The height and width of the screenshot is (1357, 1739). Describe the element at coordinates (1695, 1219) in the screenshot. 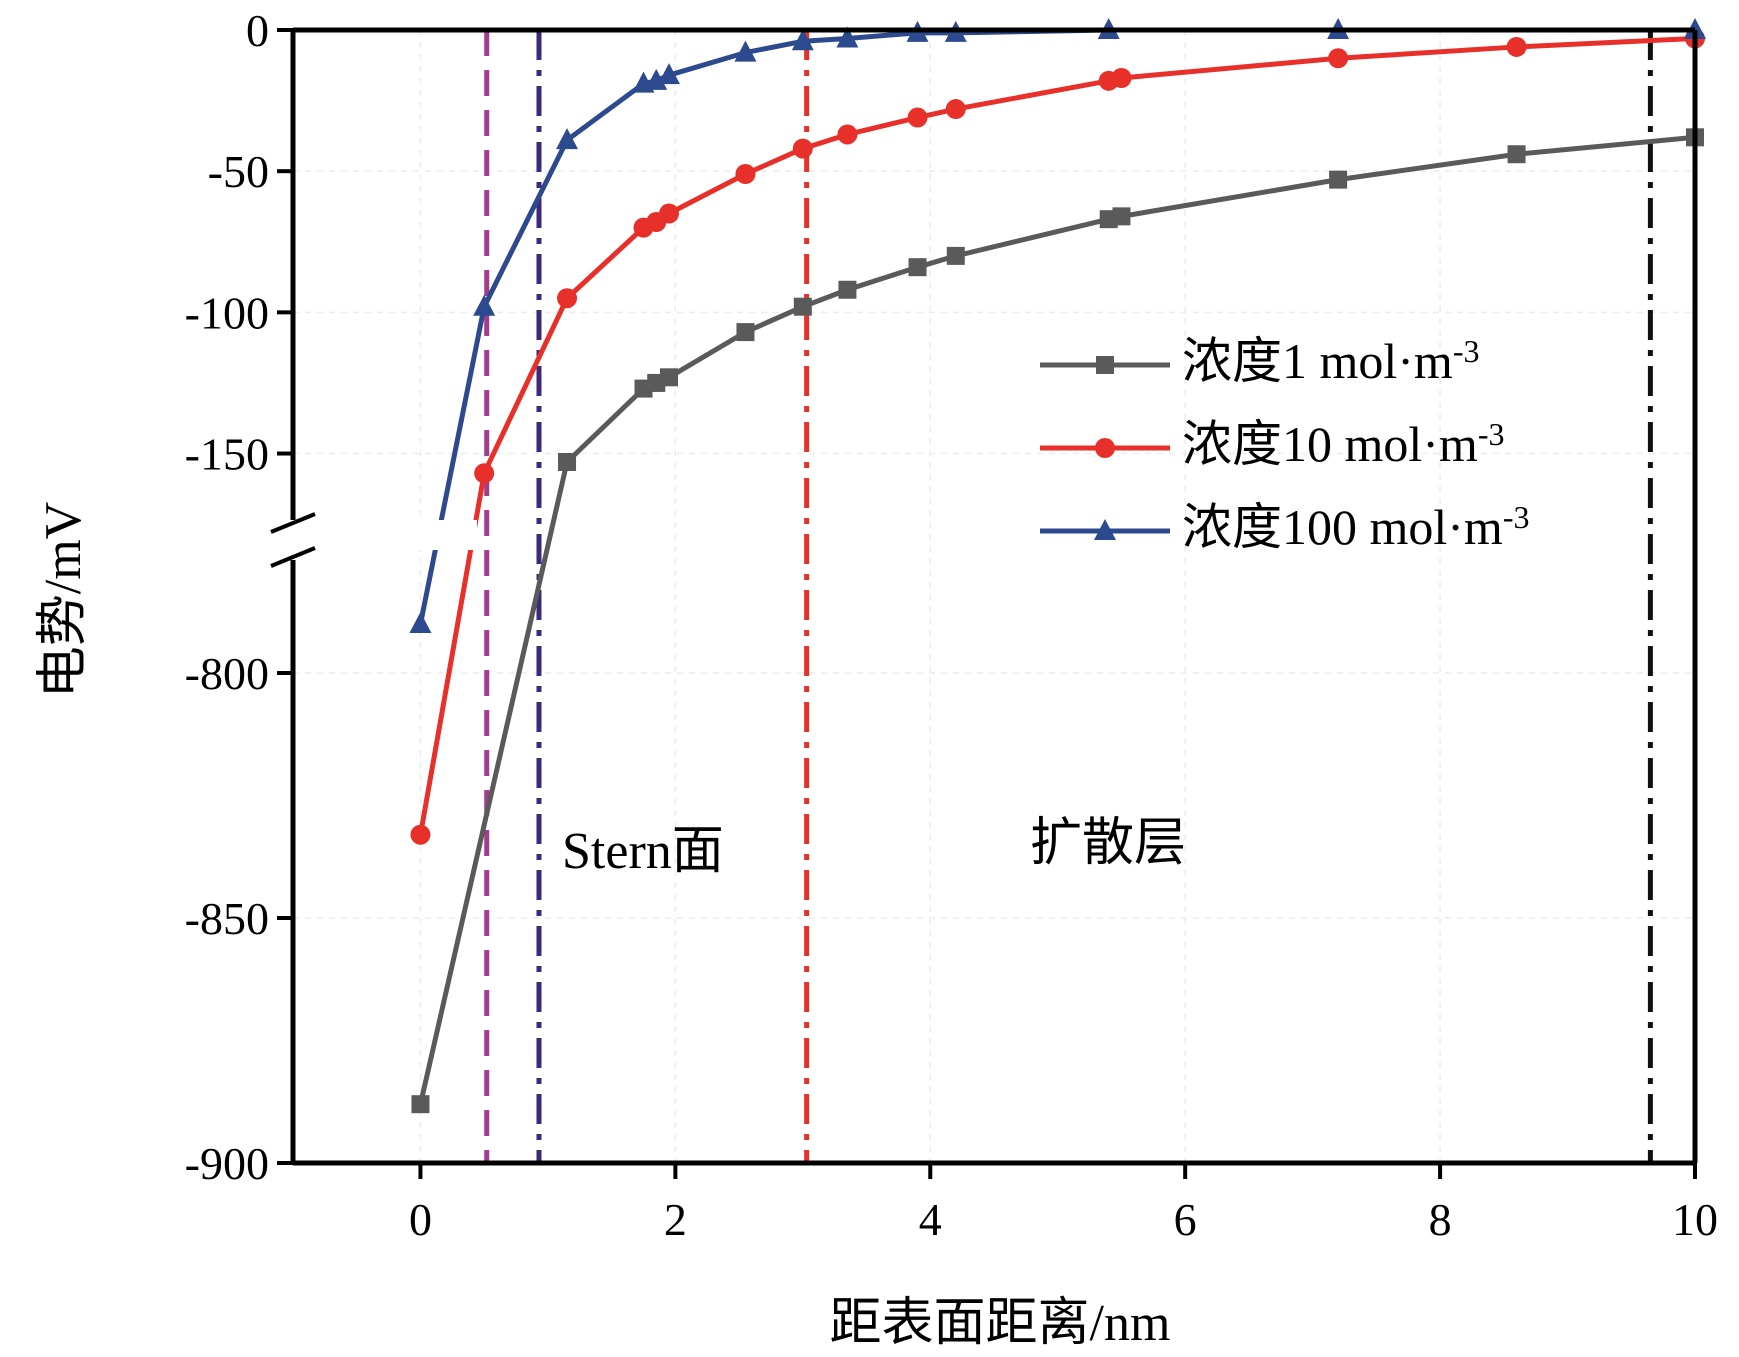

I see `x-tick-label-5: 10` at that location.